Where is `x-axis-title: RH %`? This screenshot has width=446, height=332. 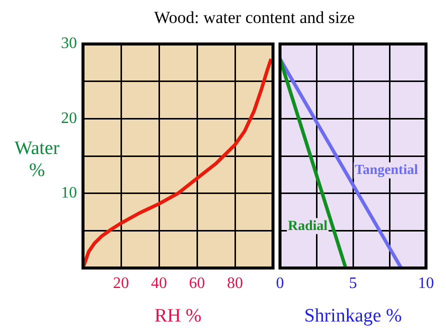
x-axis-title: RH % is located at coordinates (178, 316).